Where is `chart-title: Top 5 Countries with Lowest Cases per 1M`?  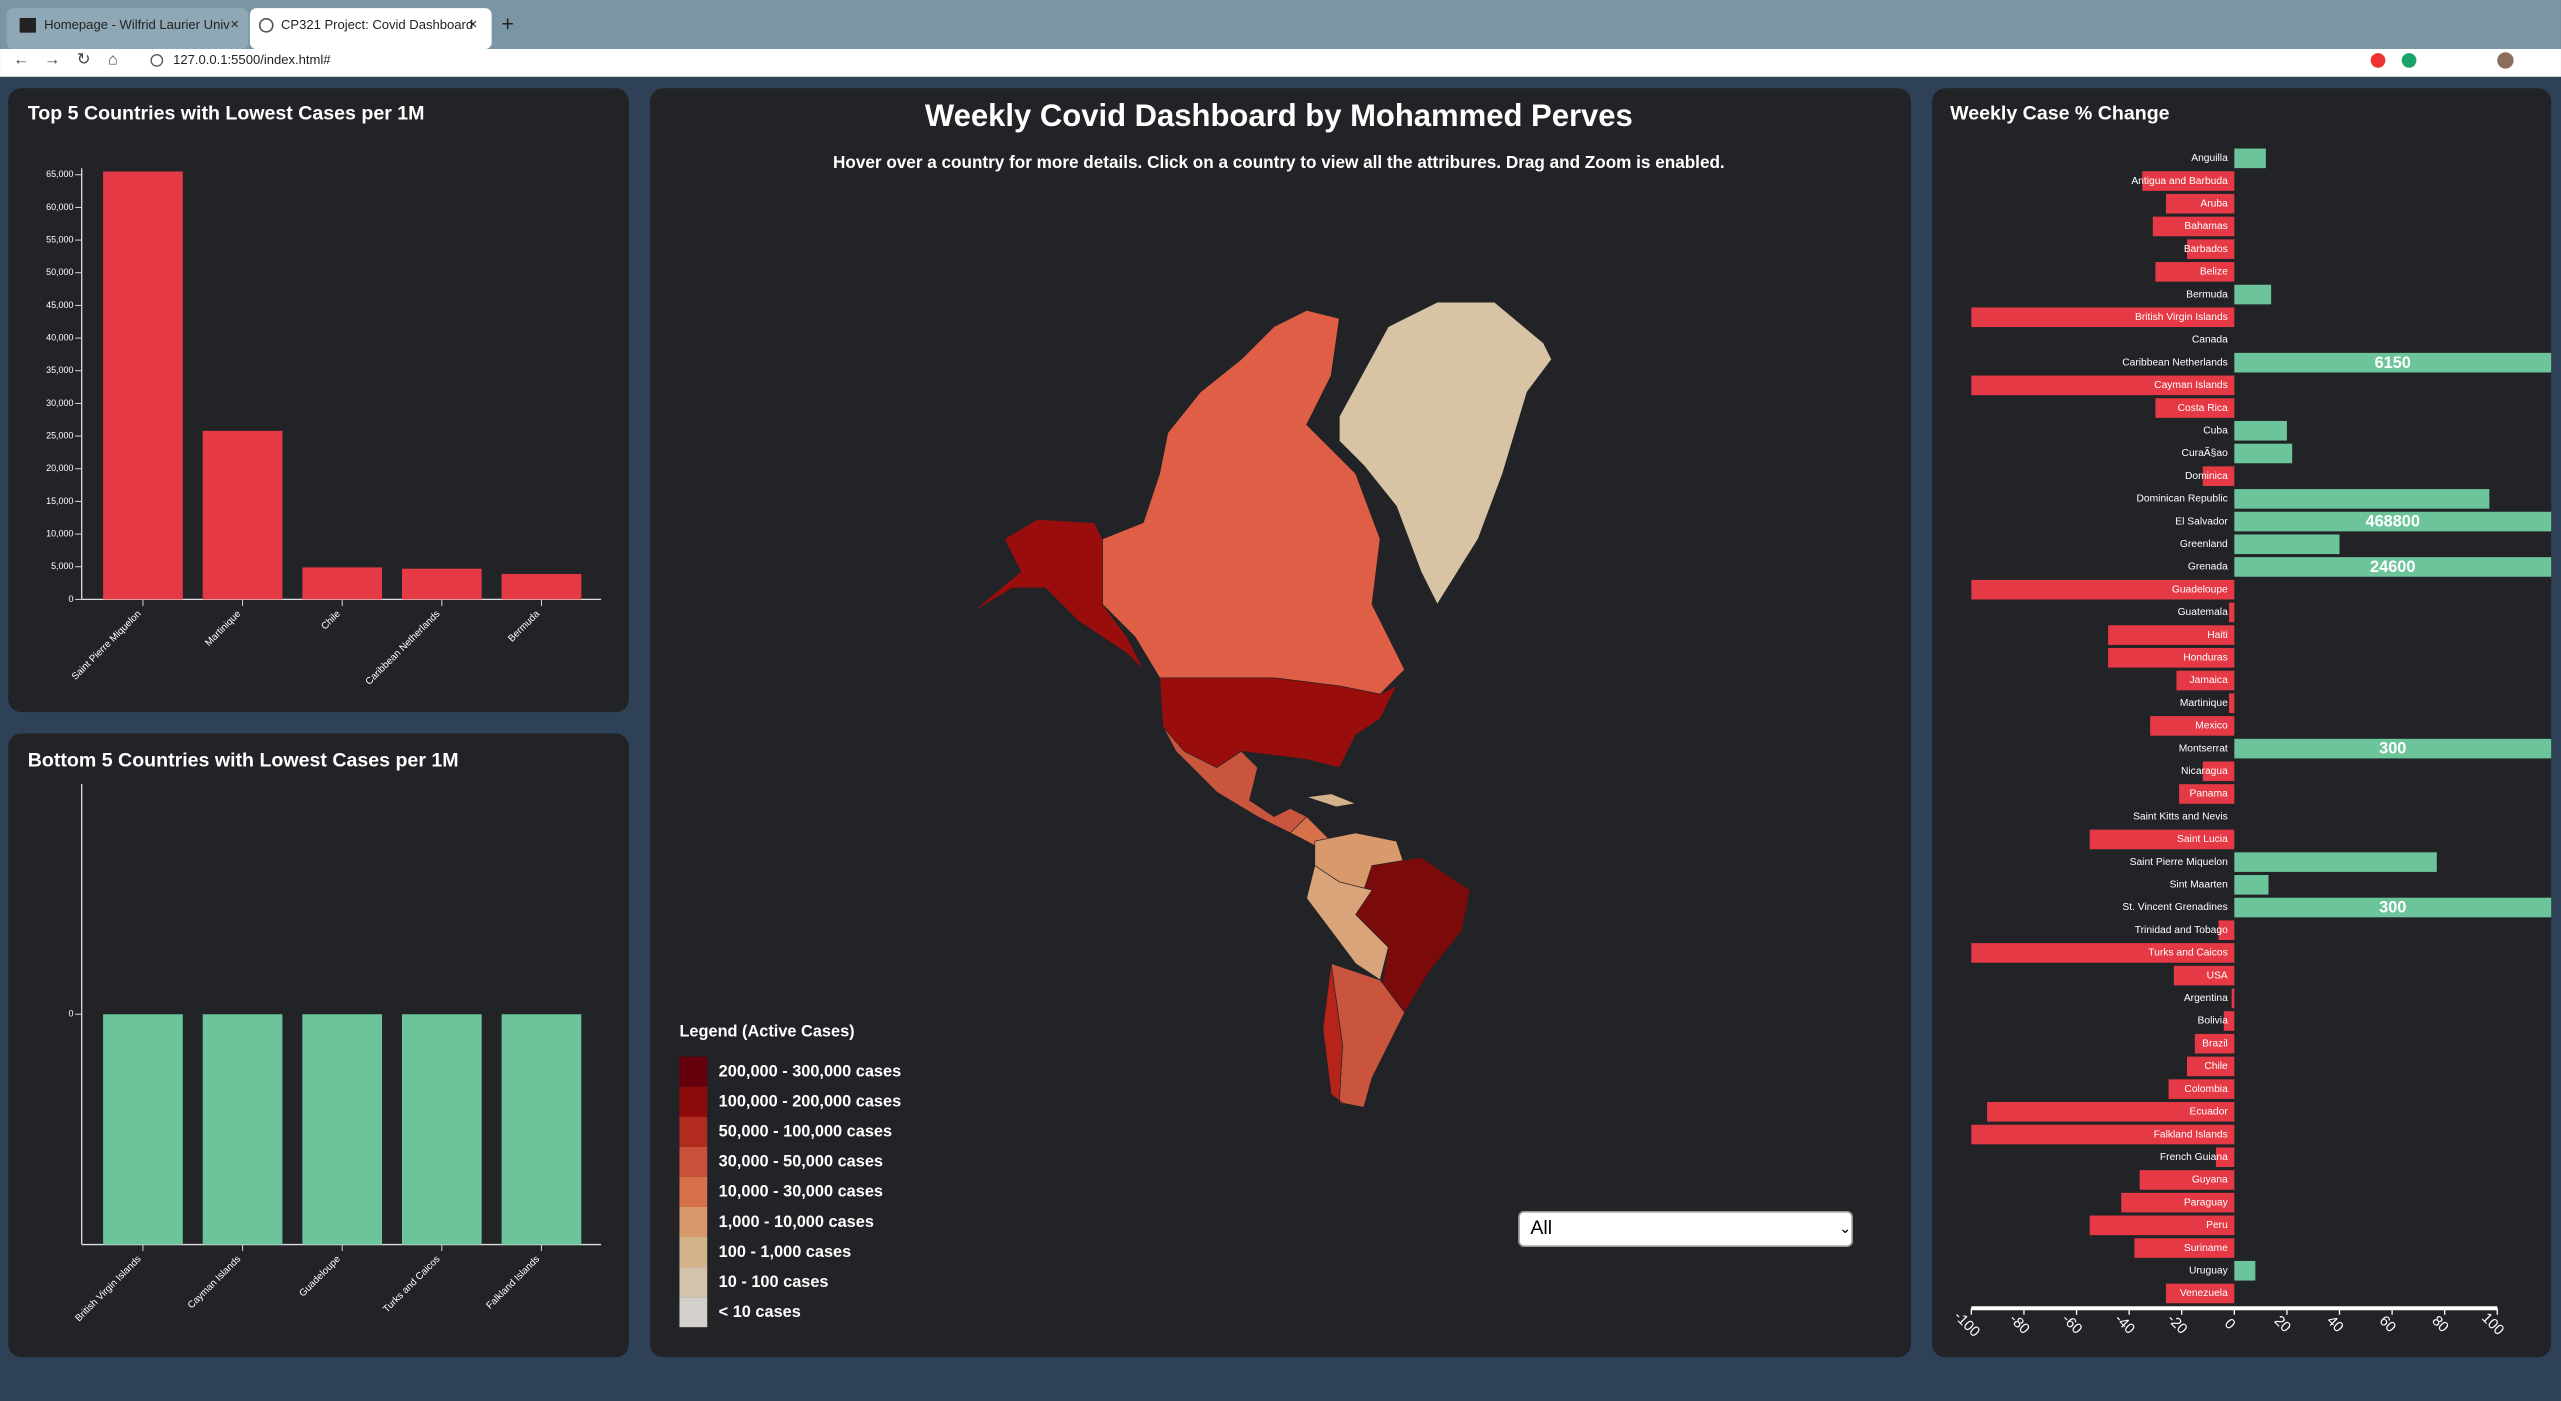 chart-title: Top 5 Countries with Lowest Cases per 1M is located at coordinates (226, 113).